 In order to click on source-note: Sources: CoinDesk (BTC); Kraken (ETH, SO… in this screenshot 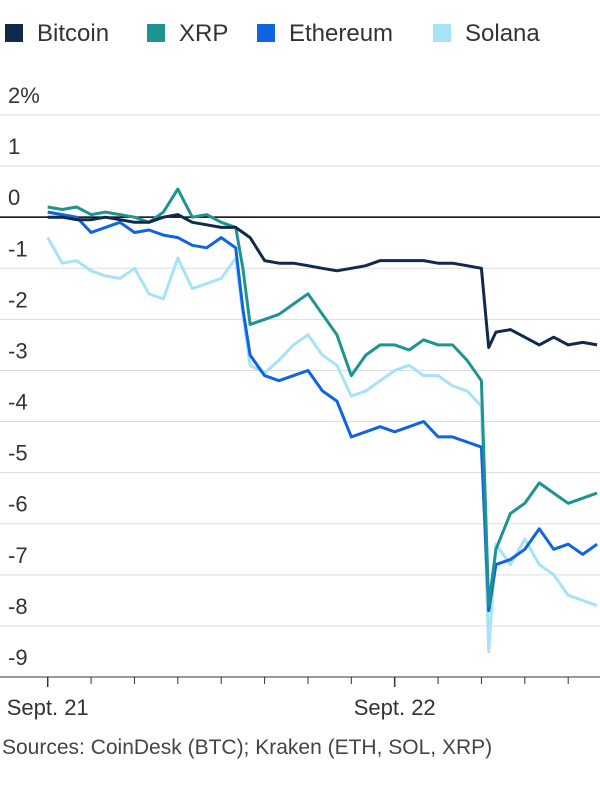, I will do `click(247, 747)`.